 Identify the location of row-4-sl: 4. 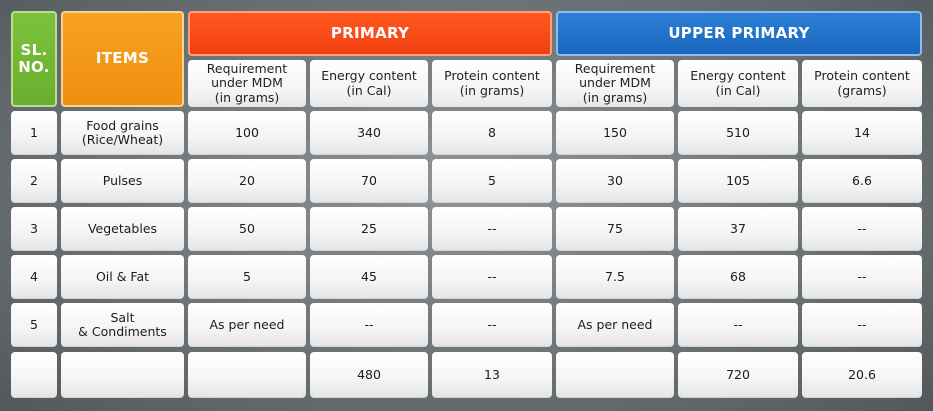
(34, 277).